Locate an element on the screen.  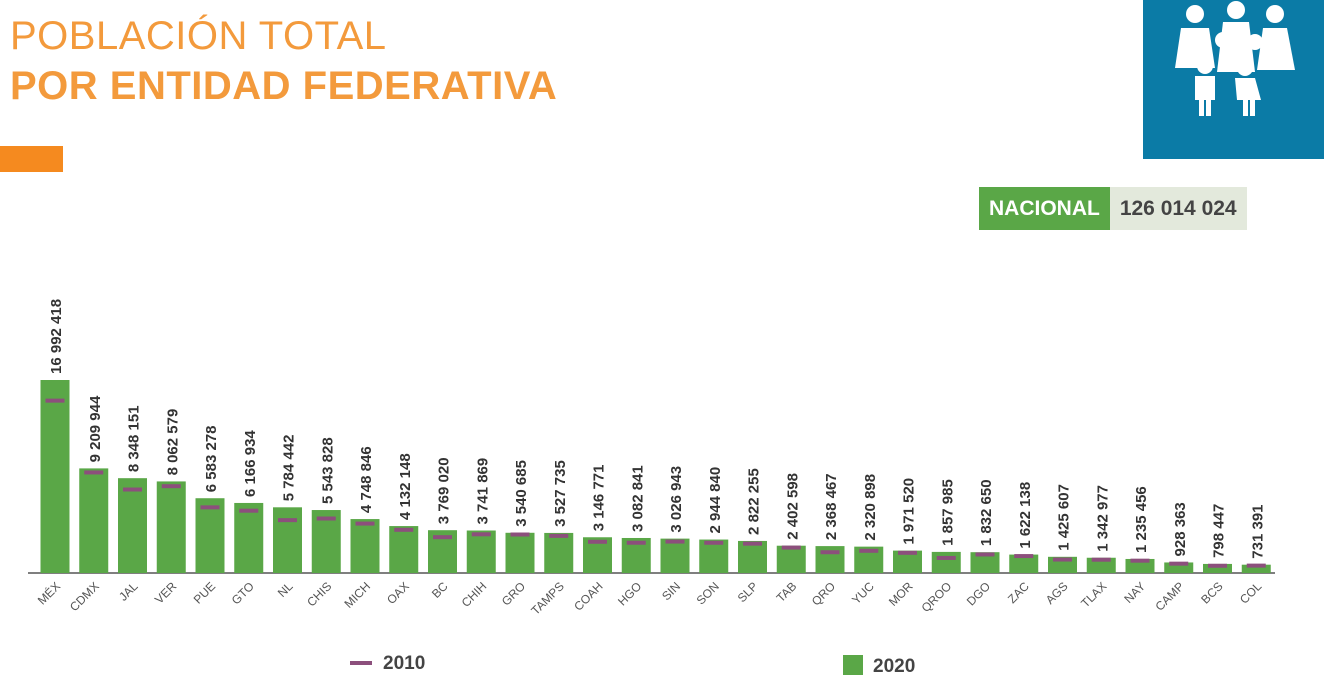
accent-bar is located at coordinates (31, 159).